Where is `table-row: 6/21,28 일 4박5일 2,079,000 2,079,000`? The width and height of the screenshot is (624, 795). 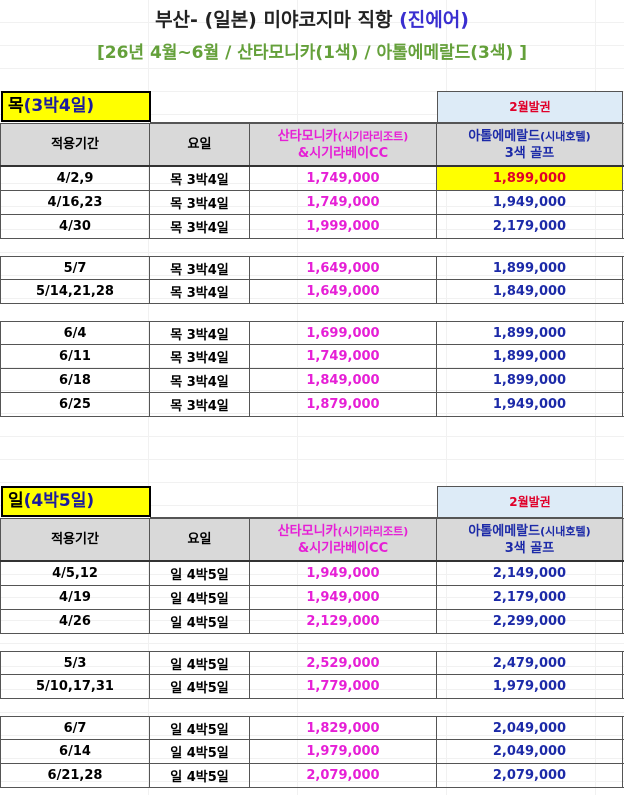
table-row: 6/21,28 일 4박5일 2,079,000 2,079,000 is located at coordinates (312, 776).